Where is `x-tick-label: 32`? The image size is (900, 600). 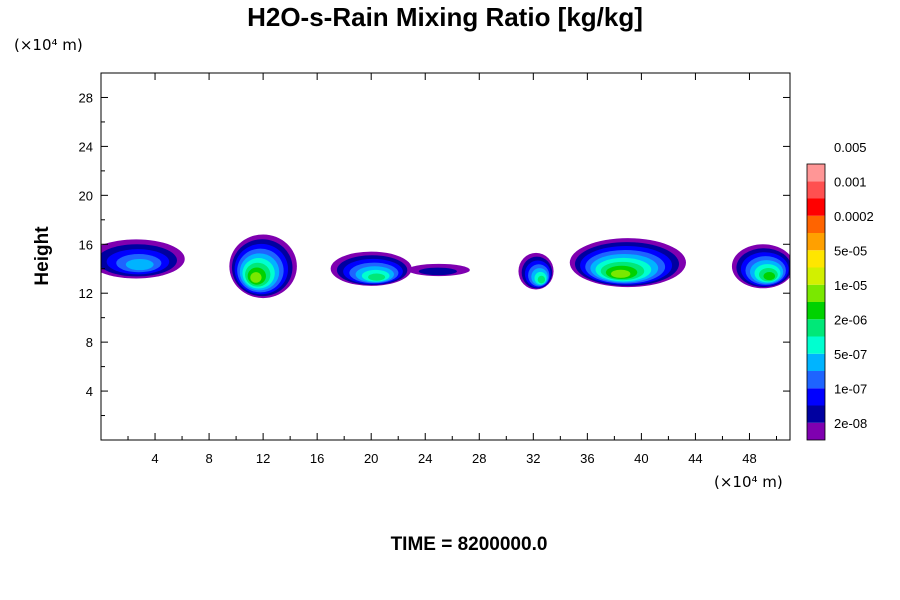 x-tick-label: 32 is located at coordinates (533, 458).